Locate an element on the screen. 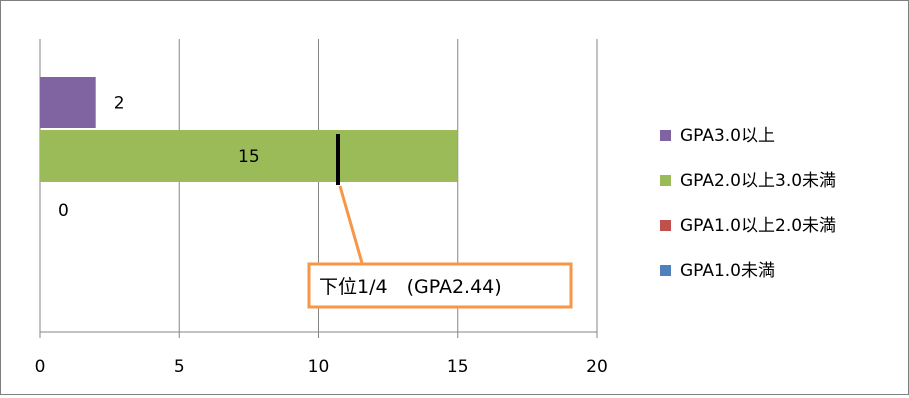 The width and height of the screenshot is (909, 398). data-label: 2 is located at coordinates (119, 104).